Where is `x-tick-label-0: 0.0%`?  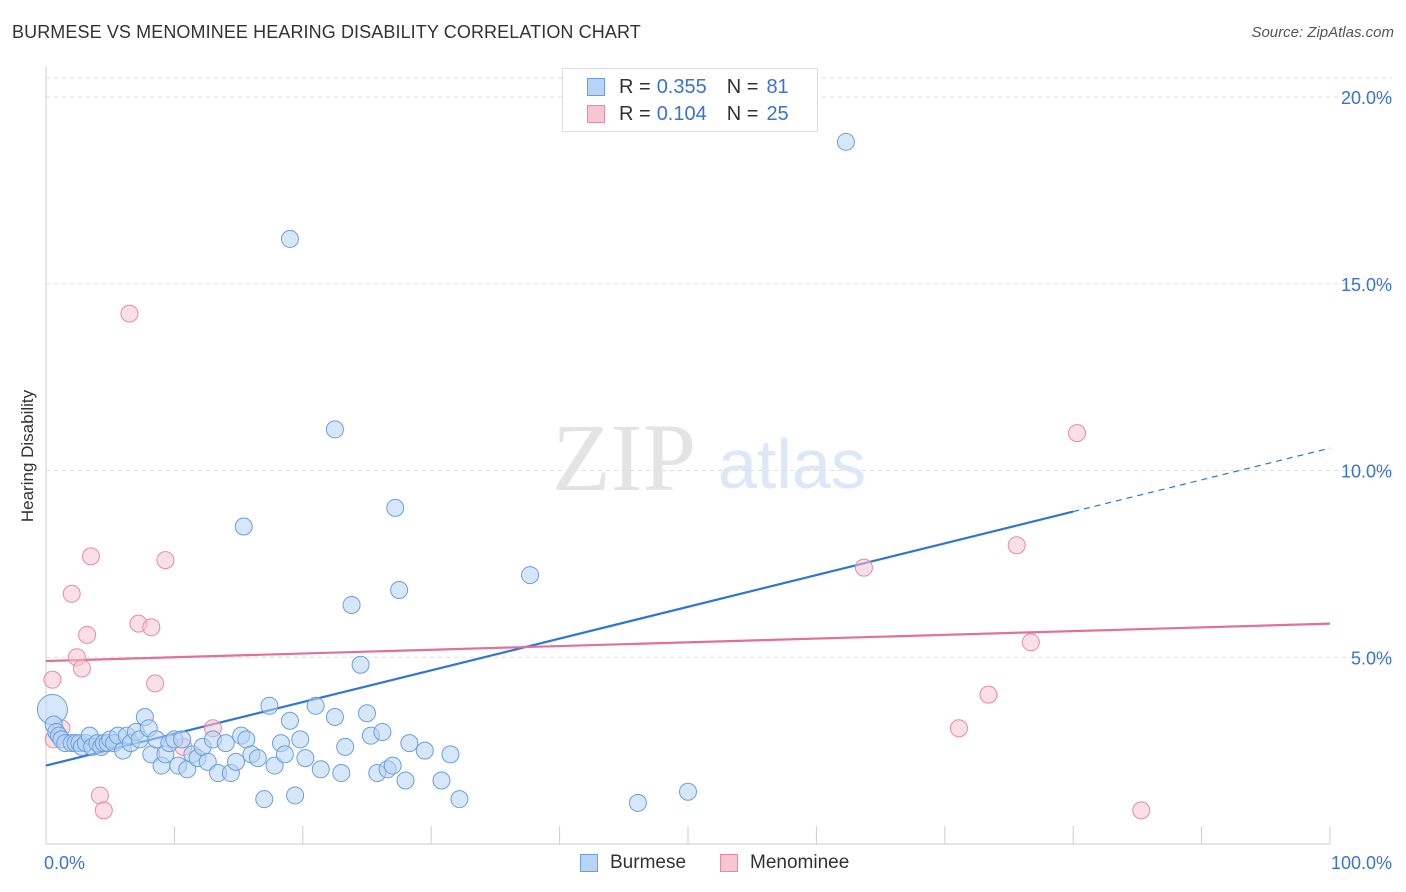
x-tick-label-0: 0.0% is located at coordinates (64, 863).